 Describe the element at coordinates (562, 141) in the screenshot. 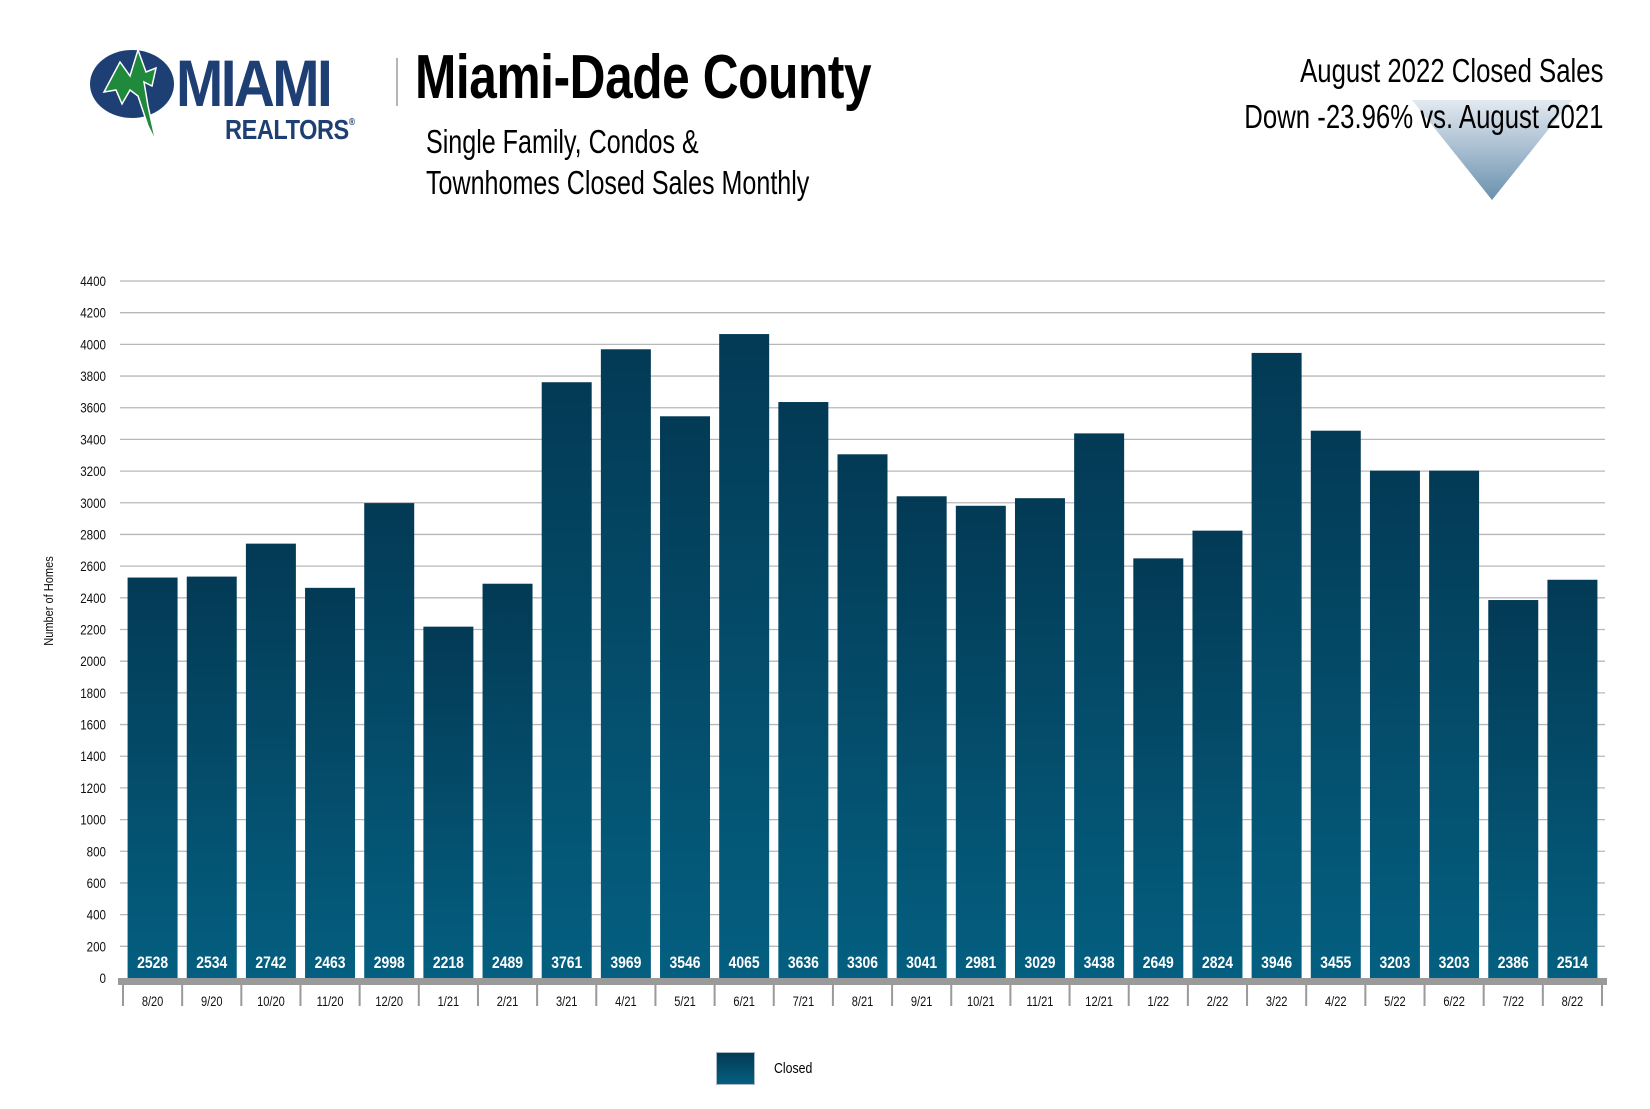

I see `subtitle-line-1: Single Family, Condos &` at that location.